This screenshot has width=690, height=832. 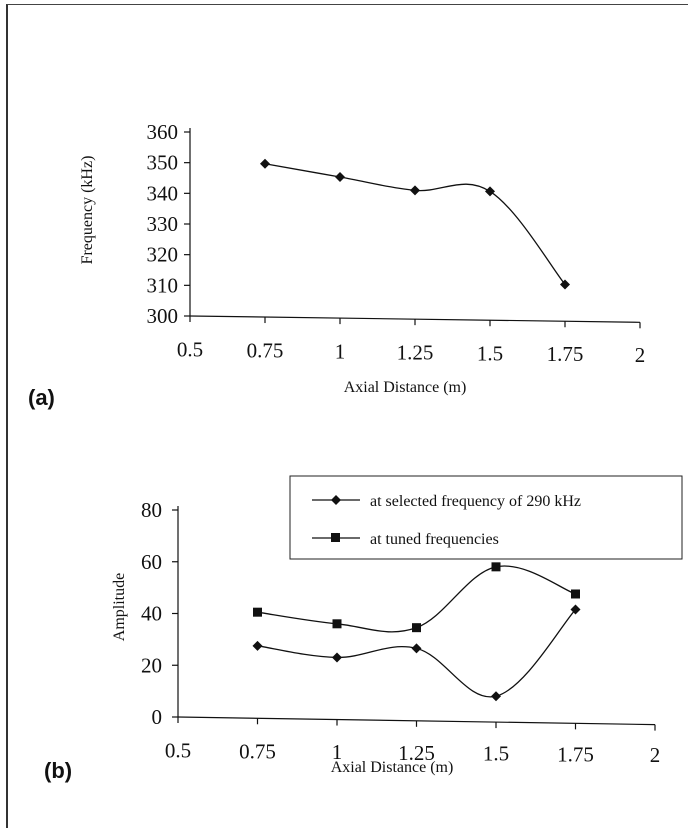 What do you see at coordinates (163, 193) in the screenshot?
I see `y-tick-label-a: 340` at bounding box center [163, 193].